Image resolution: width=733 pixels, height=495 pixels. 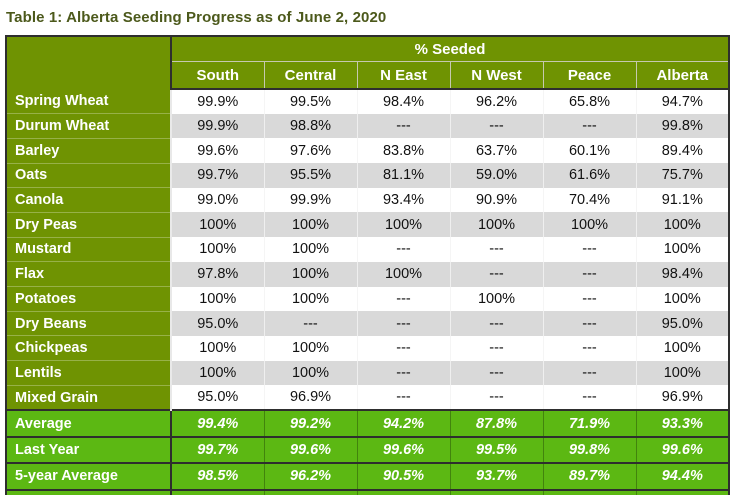 I want to click on data-cell: 98.5%, so click(x=217, y=476).